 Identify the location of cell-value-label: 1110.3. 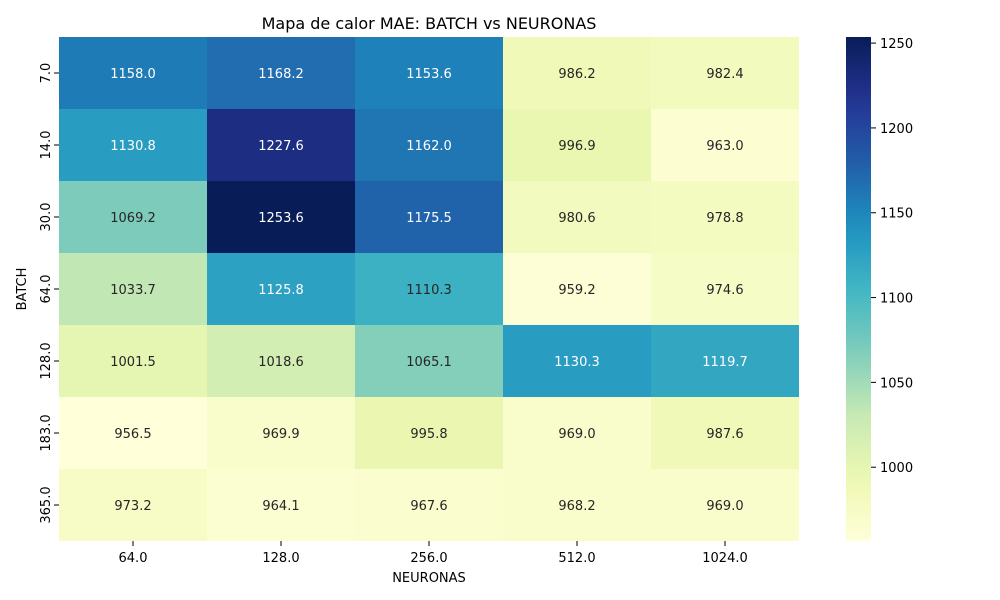
(429, 290).